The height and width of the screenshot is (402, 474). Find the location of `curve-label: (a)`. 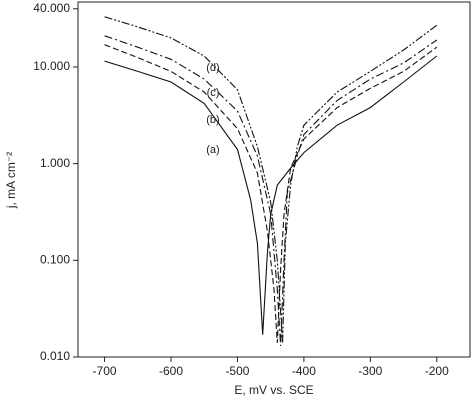

curve-label: (a) is located at coordinates (212, 150).